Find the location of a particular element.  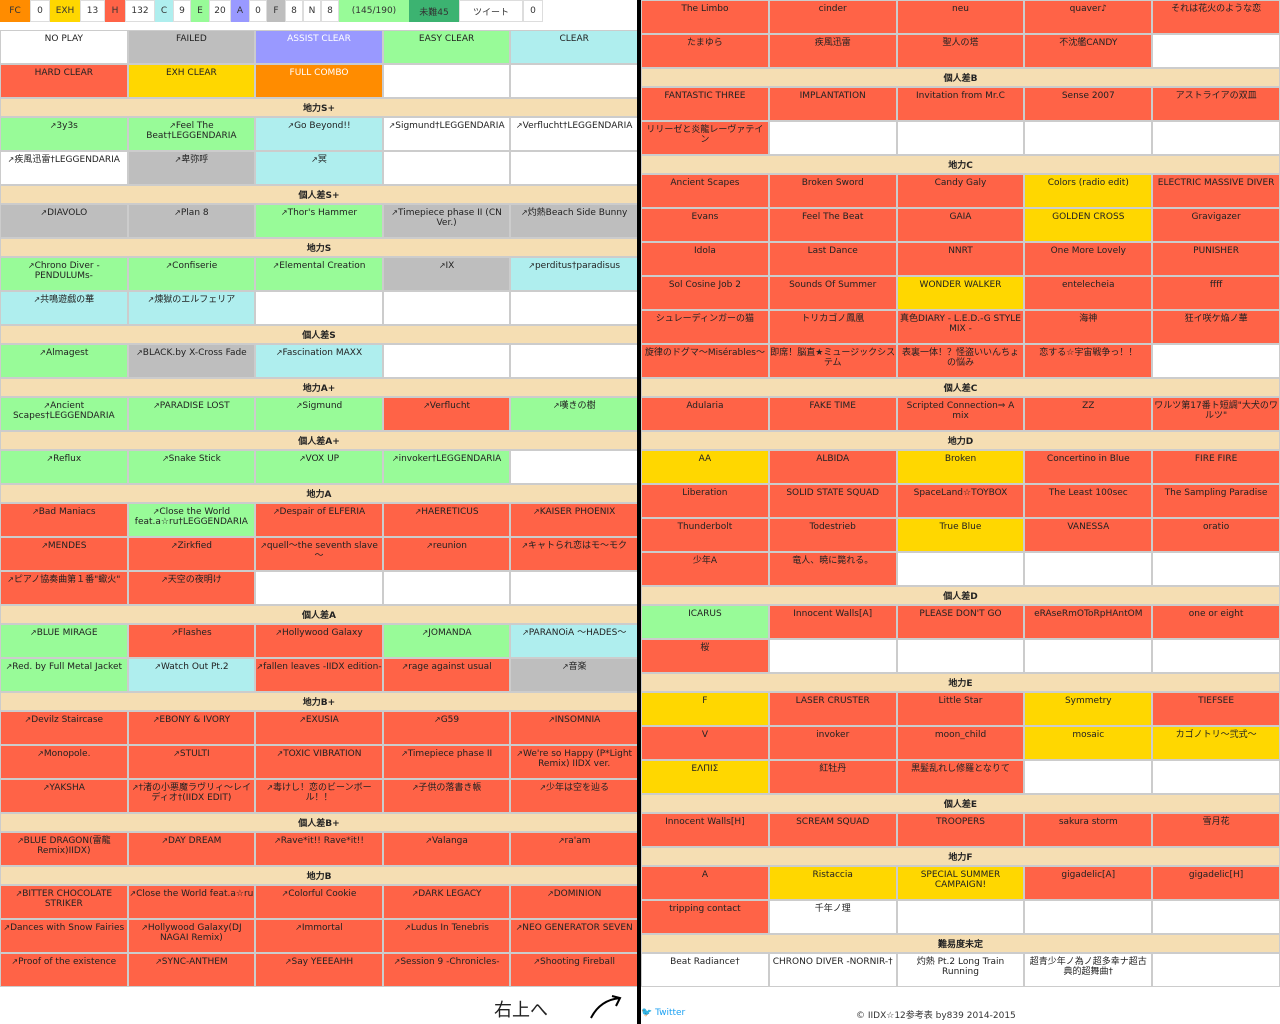

song-cell: ICARUS is located at coordinates (705, 622).